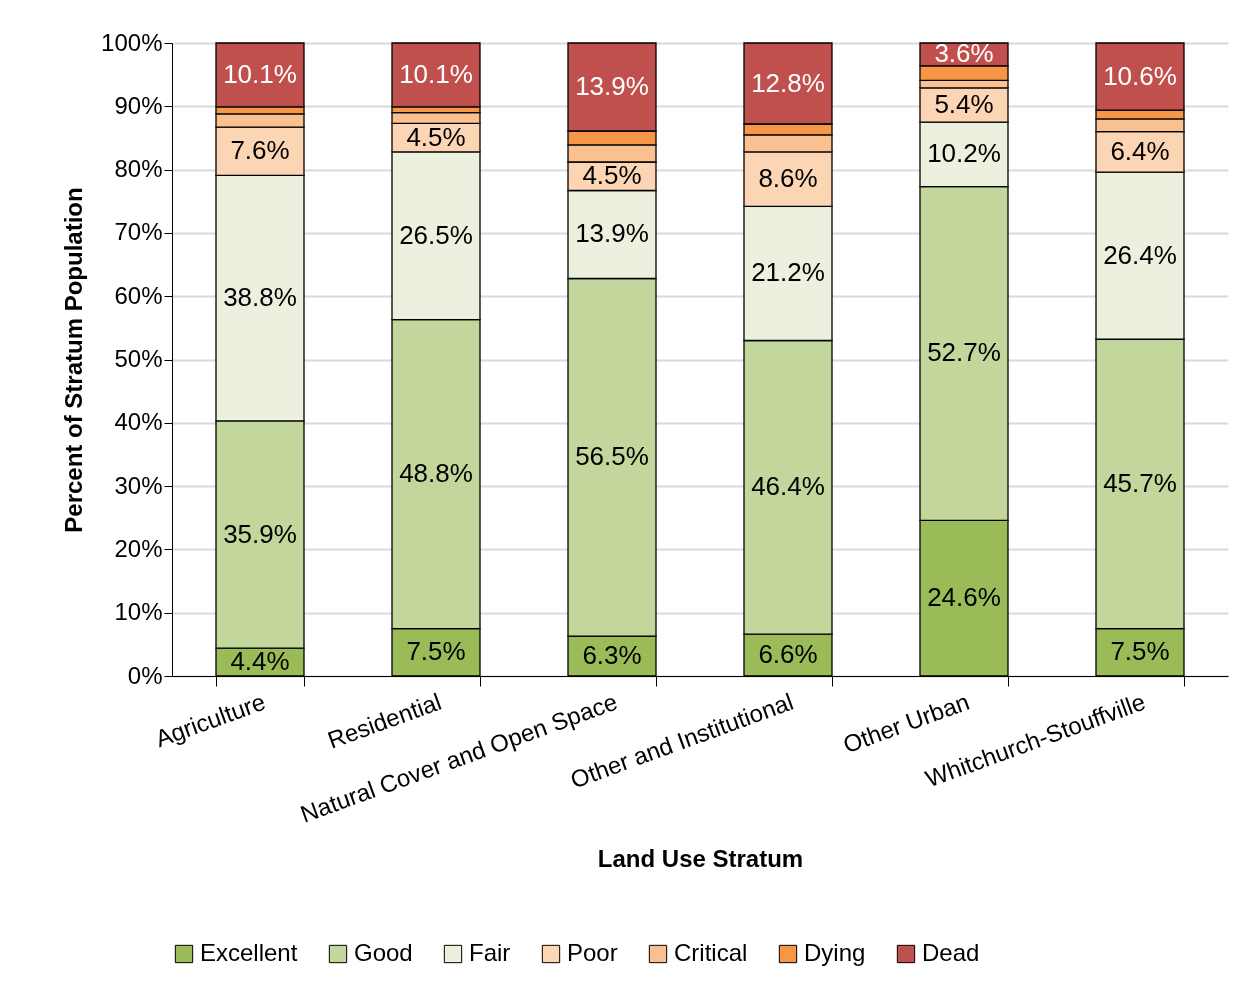  What do you see at coordinates (138, 422) in the screenshot?
I see `y-tick-label: 40%` at bounding box center [138, 422].